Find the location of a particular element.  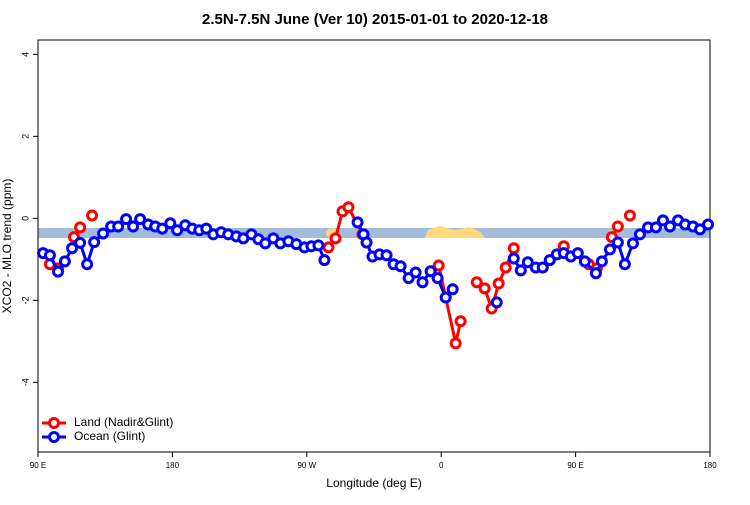

y-tick-label: 2 is located at coordinates (25, 136).